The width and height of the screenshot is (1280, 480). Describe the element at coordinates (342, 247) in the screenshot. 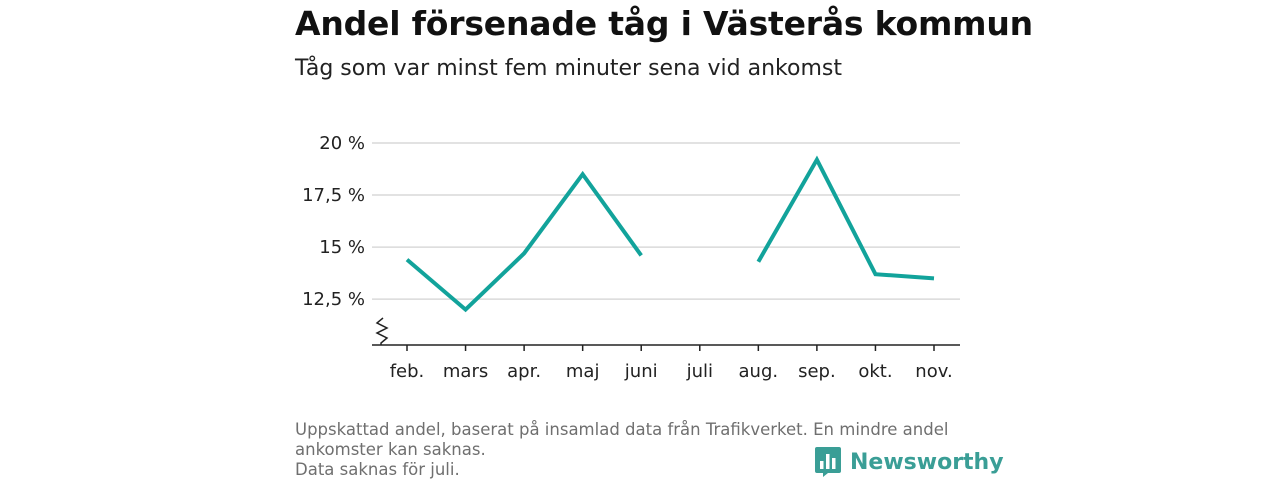

I see `y-tick-label: 15 %` at that location.